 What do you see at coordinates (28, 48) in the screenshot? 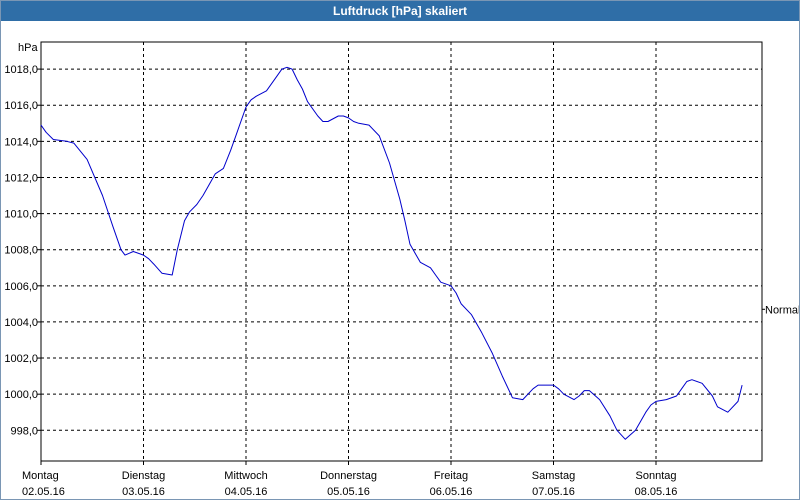
I see `y-axis-label: hPa` at bounding box center [28, 48].